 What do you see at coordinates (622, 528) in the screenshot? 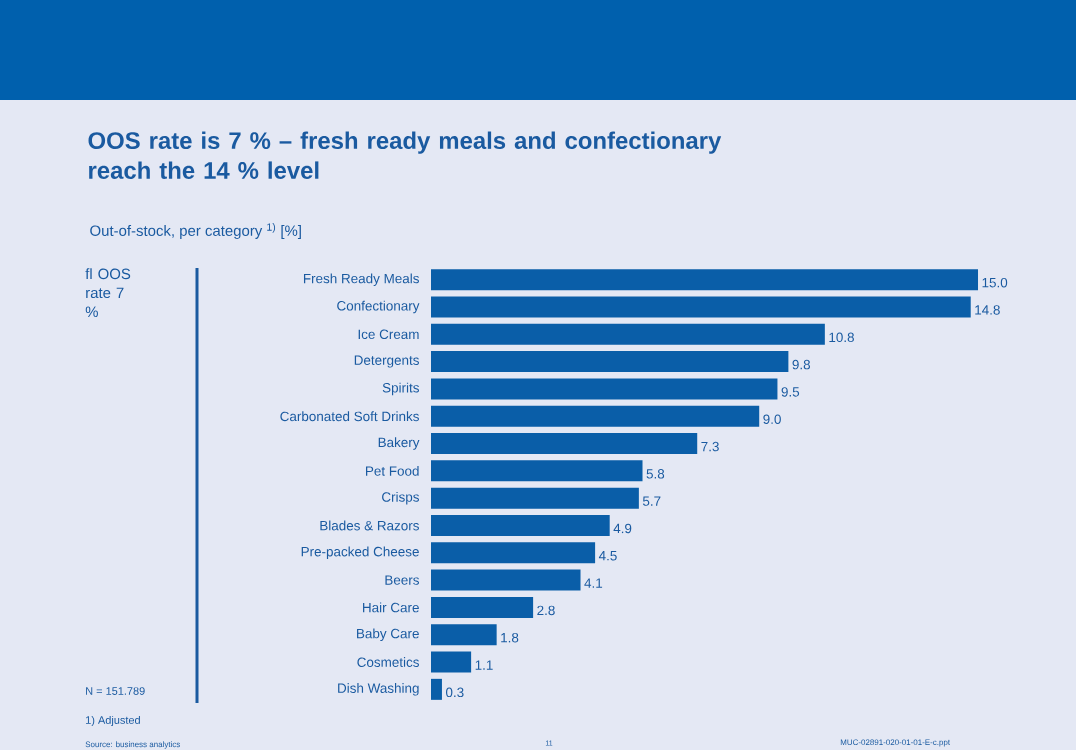
I see `data-label: 4.9` at bounding box center [622, 528].